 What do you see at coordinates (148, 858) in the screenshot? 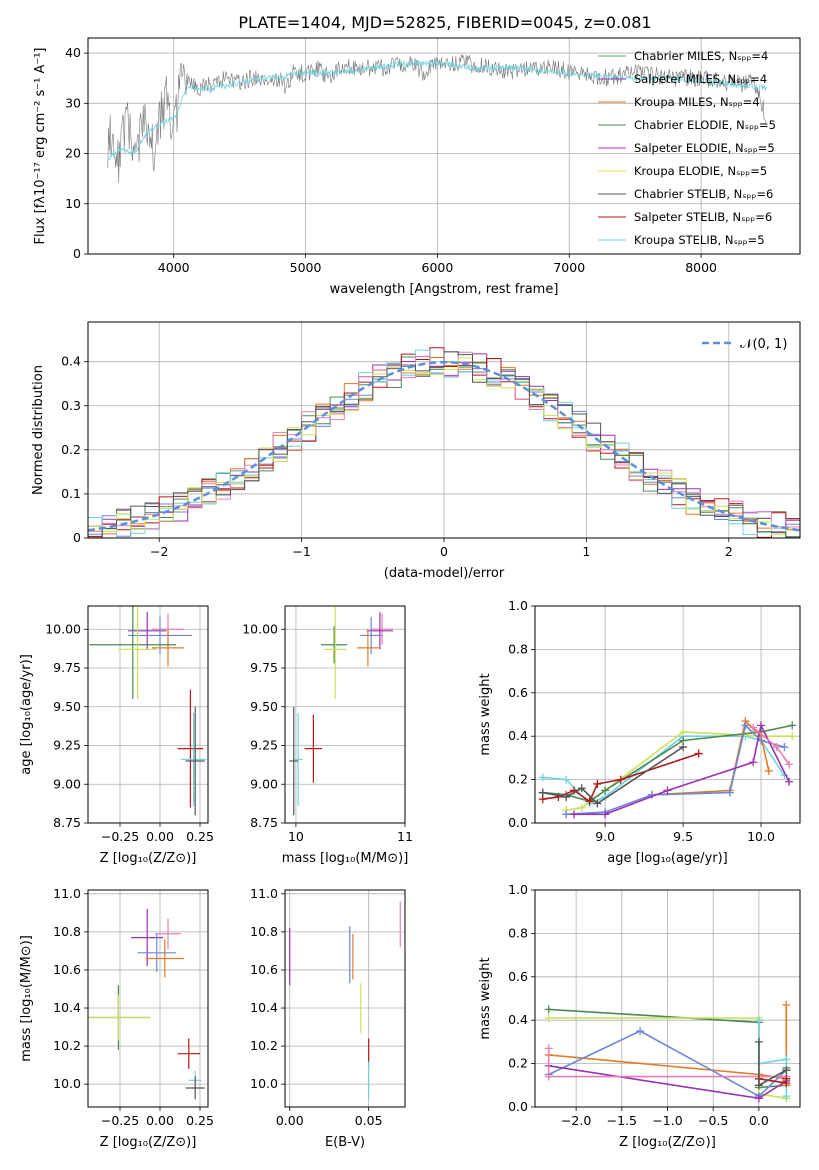
I see `x-axis-label: Z [log₁₀(Z/Z⊙)]` at bounding box center [148, 858].